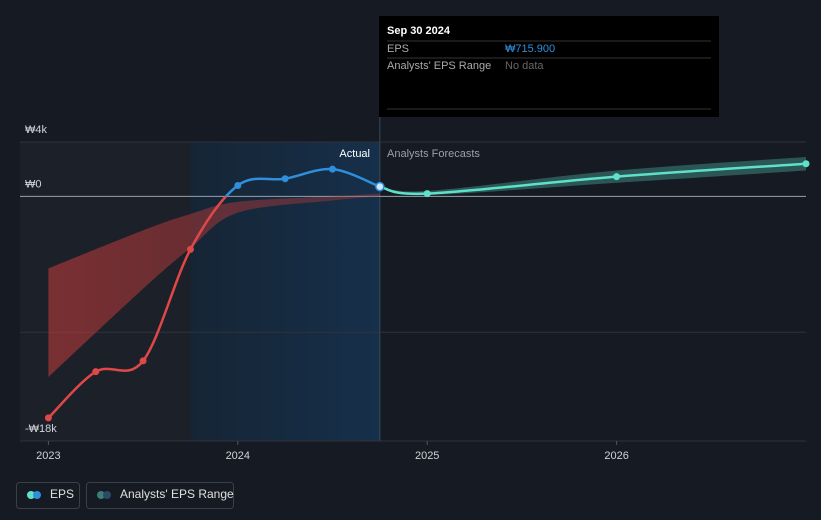 This screenshot has width=821, height=520. What do you see at coordinates (48, 456) in the screenshot?
I see `x-tick-label: 2023` at bounding box center [48, 456].